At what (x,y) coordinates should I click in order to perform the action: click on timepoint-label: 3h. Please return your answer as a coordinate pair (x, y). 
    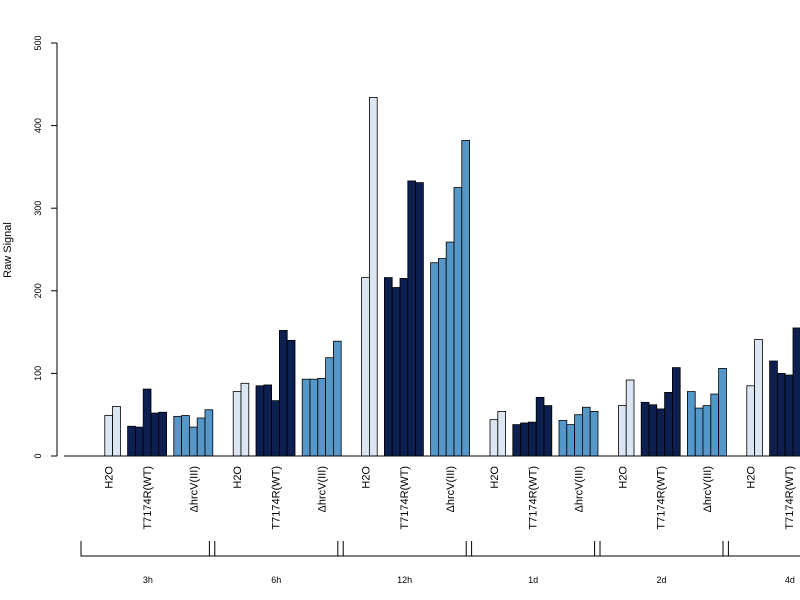
    Looking at the image, I should click on (148, 580).